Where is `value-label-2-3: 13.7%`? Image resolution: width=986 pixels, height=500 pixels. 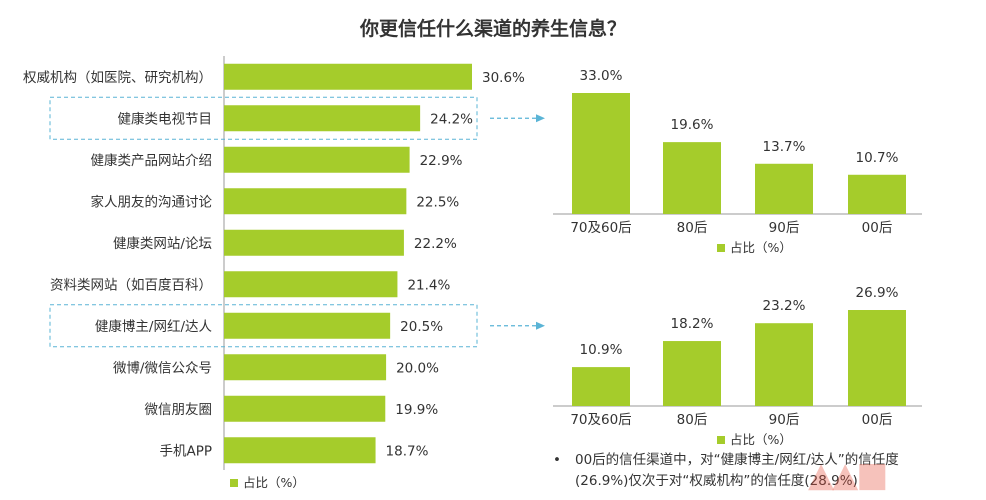 value-label-2-3: 13.7% is located at coordinates (784, 147).